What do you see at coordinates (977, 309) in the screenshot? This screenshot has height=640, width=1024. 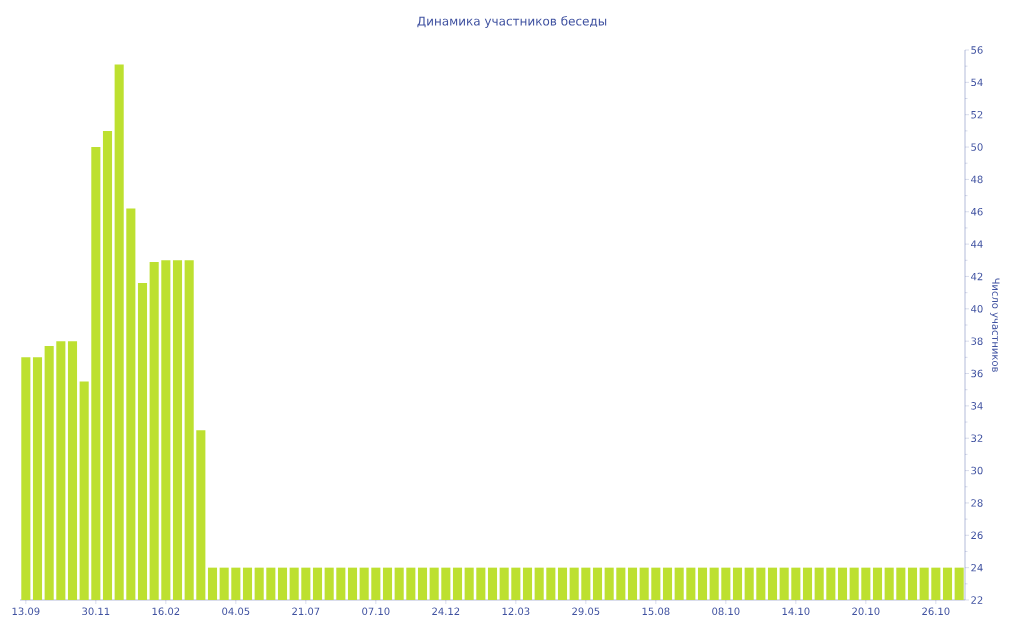 I see `y-tick-label: 40` at bounding box center [977, 309].